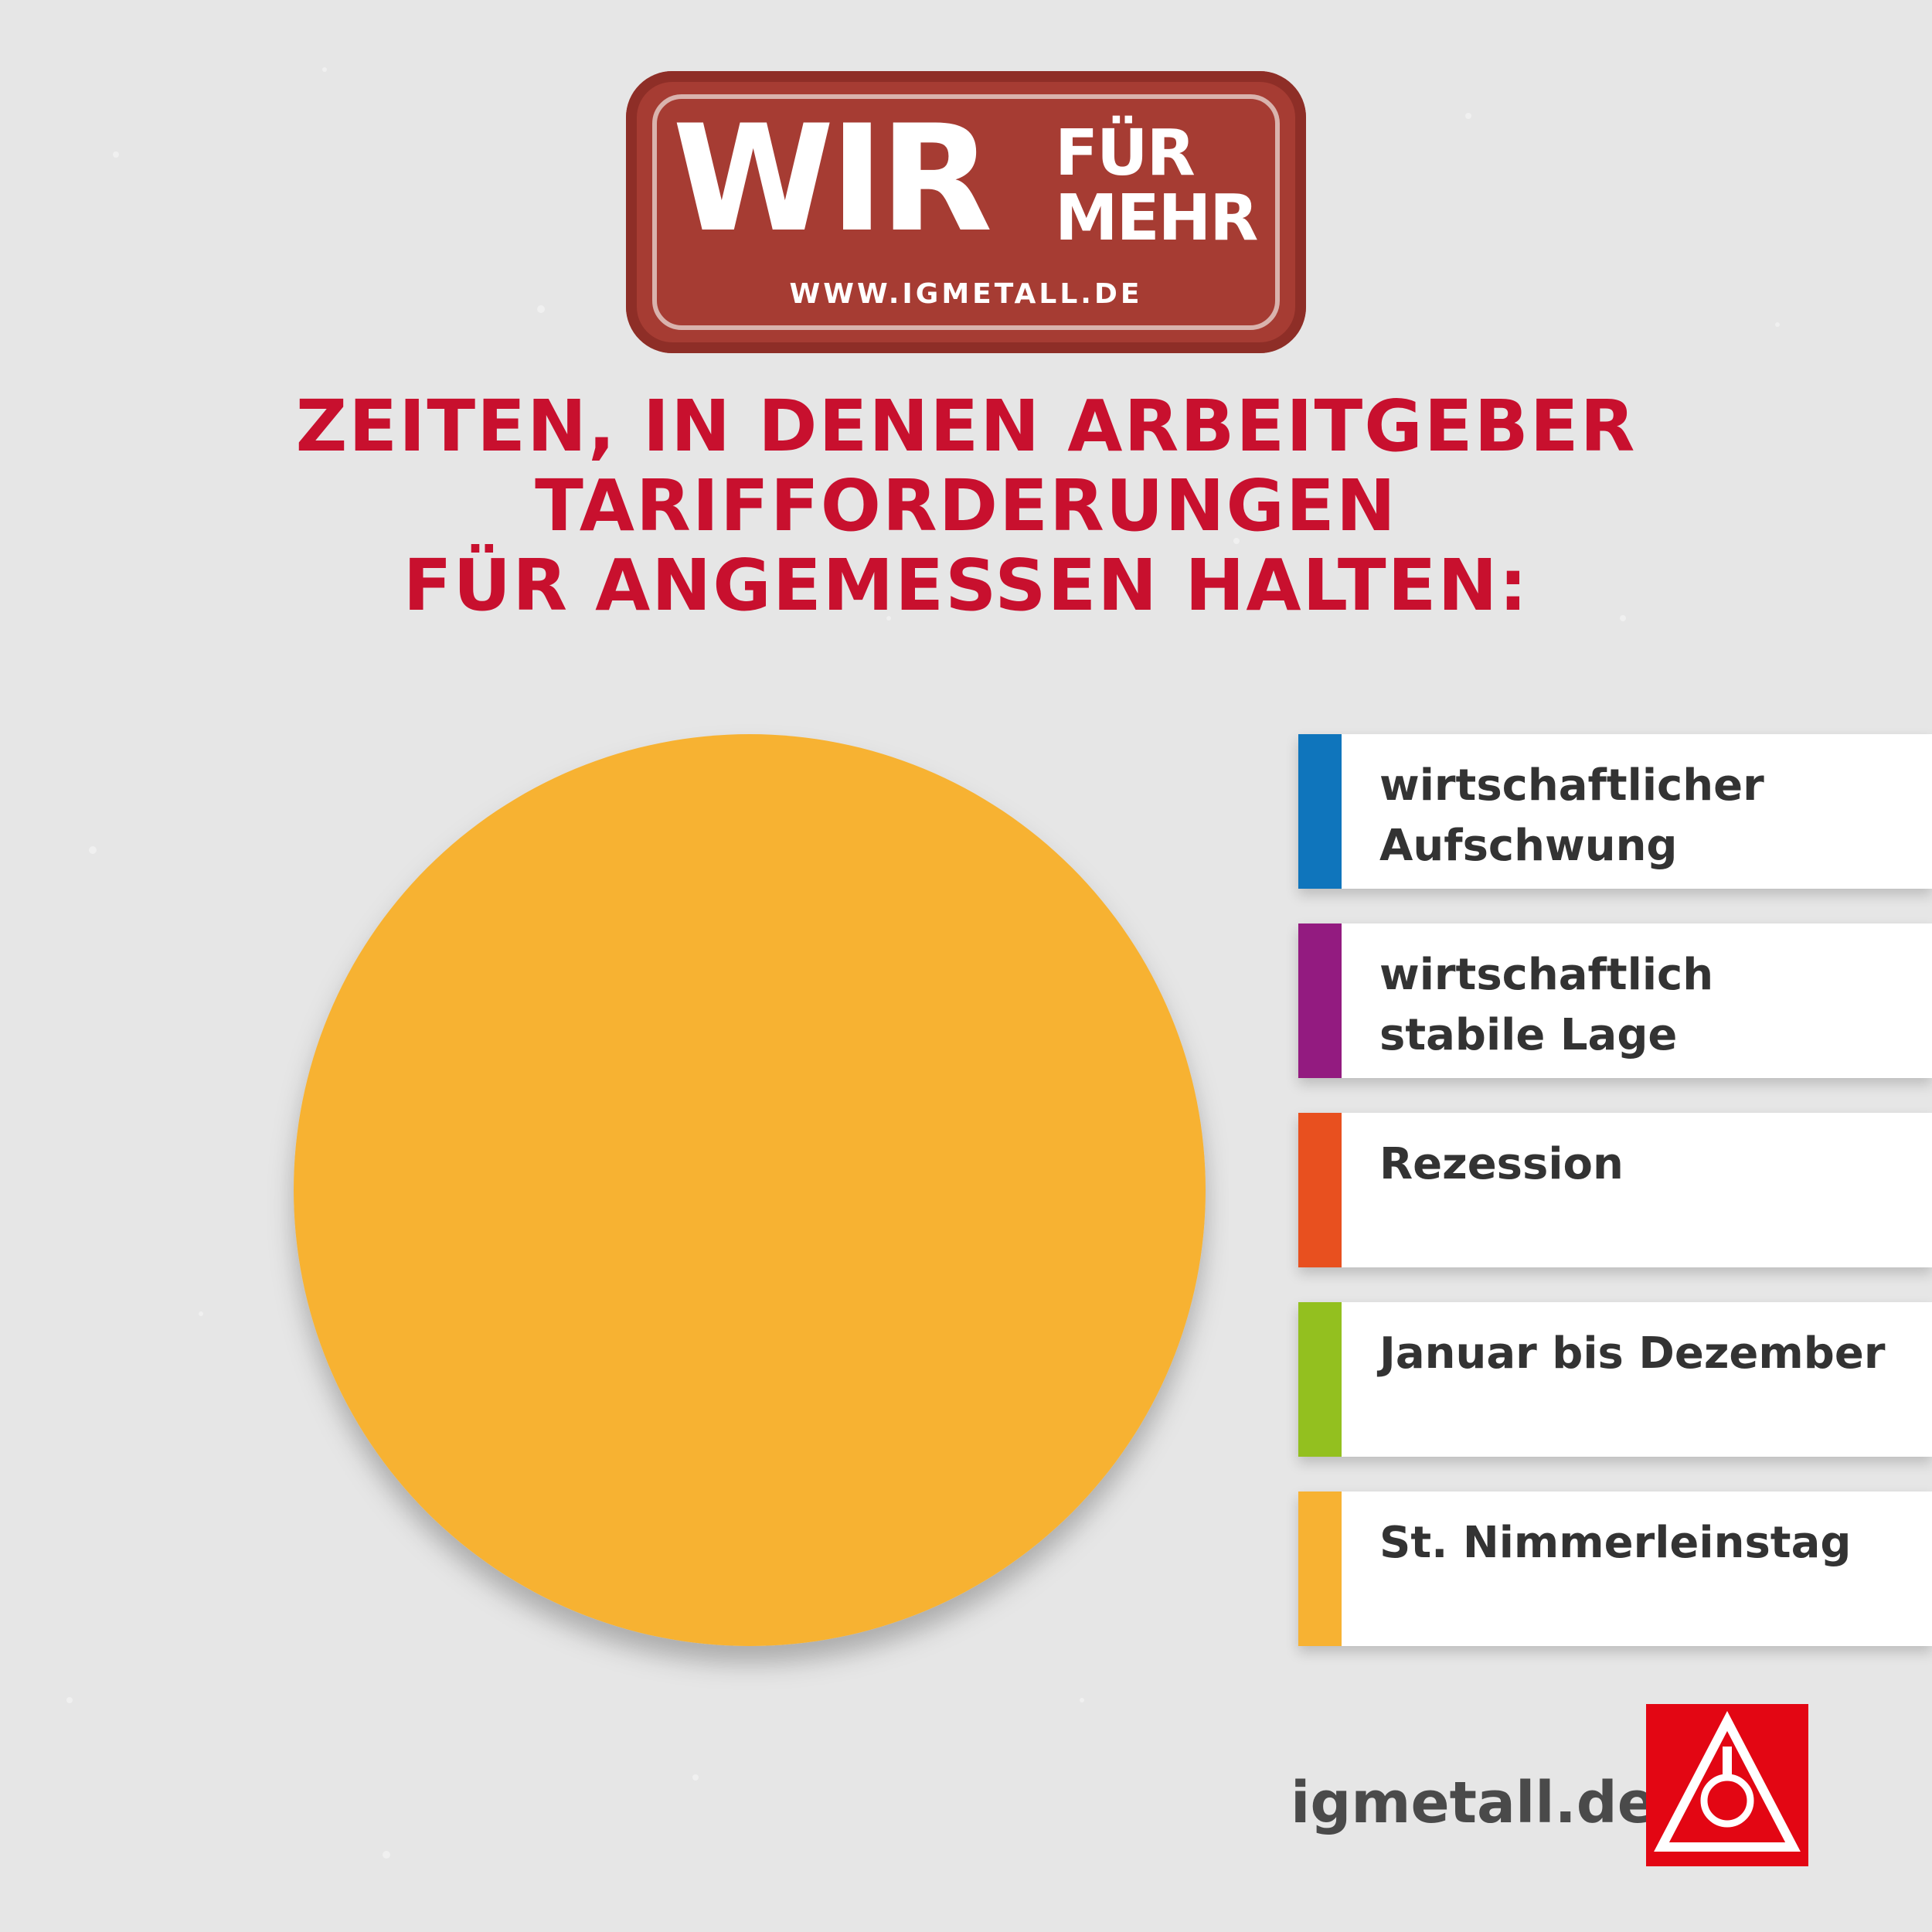 The height and width of the screenshot is (1932, 1932). I want to click on legend-item-2: Rezession, so click(1615, 1190).